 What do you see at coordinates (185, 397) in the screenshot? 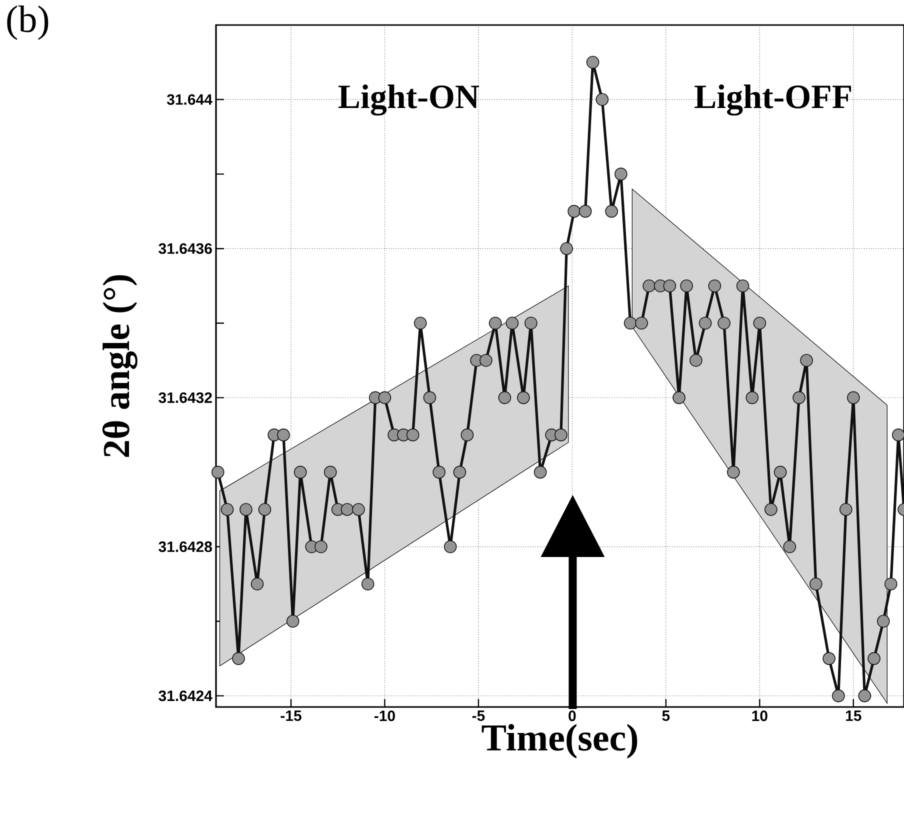
I see `y-tick-label: 31.6432` at bounding box center [185, 397].